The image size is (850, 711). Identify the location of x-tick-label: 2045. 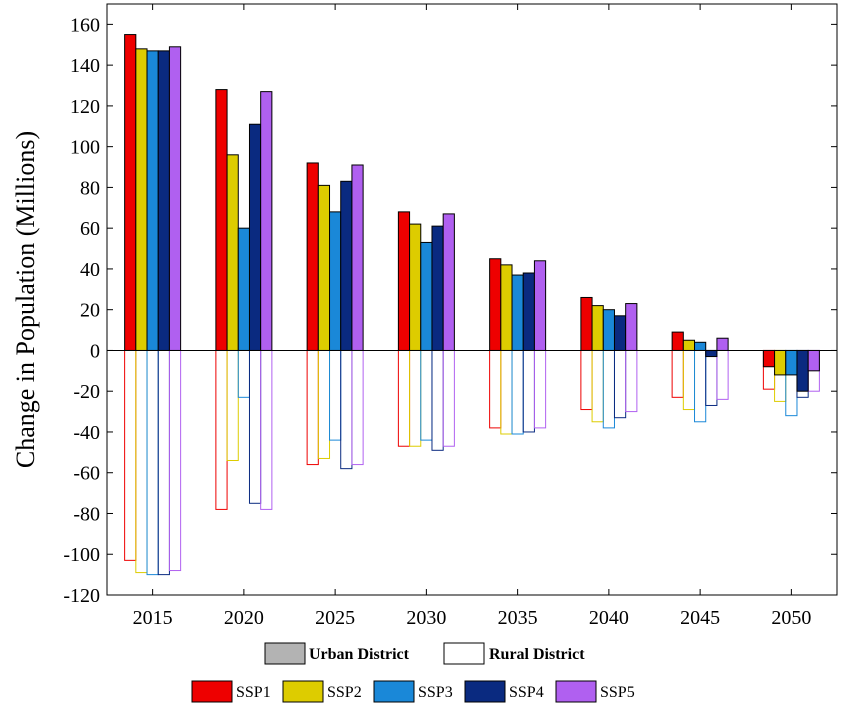
(700, 618).